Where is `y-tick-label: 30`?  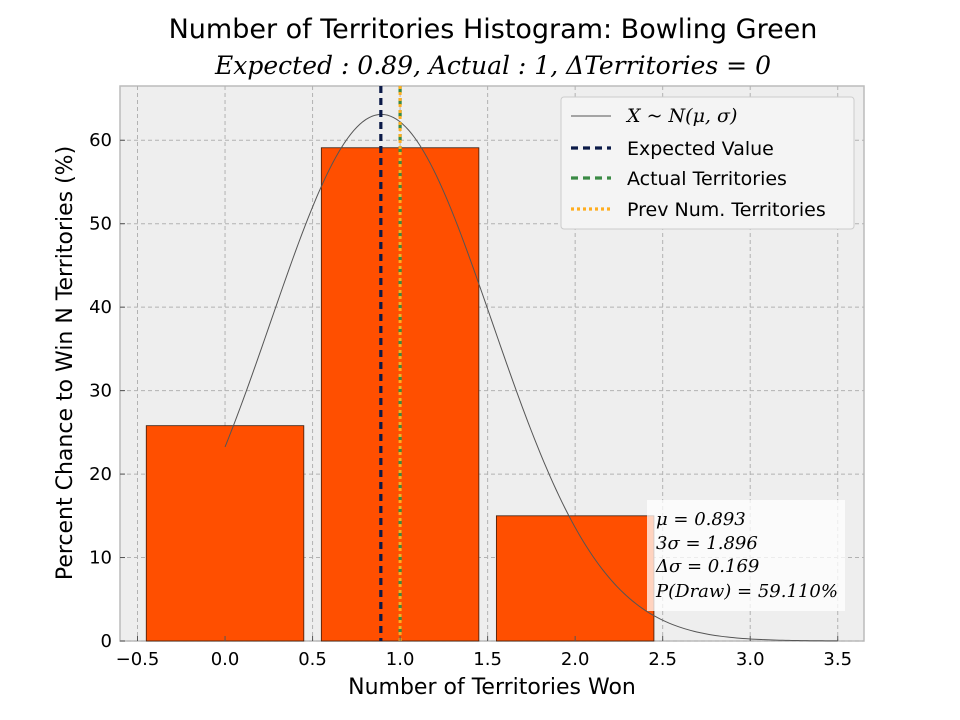 y-tick-label: 30 is located at coordinates (100, 391).